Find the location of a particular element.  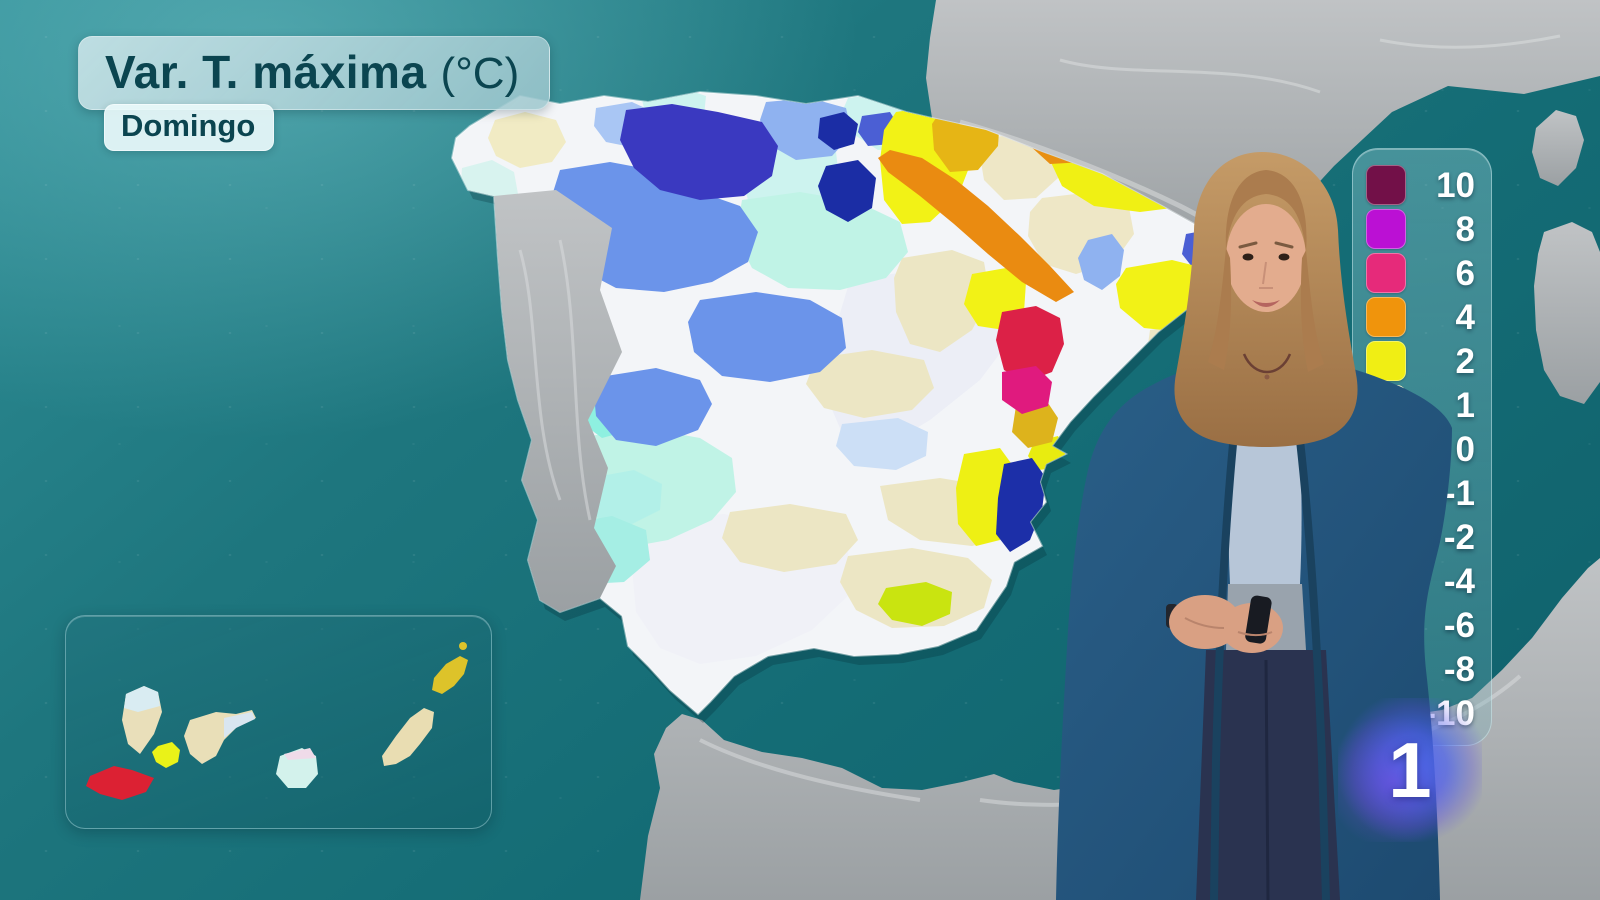

legend-row-6: 6 is located at coordinates (1422, 273).